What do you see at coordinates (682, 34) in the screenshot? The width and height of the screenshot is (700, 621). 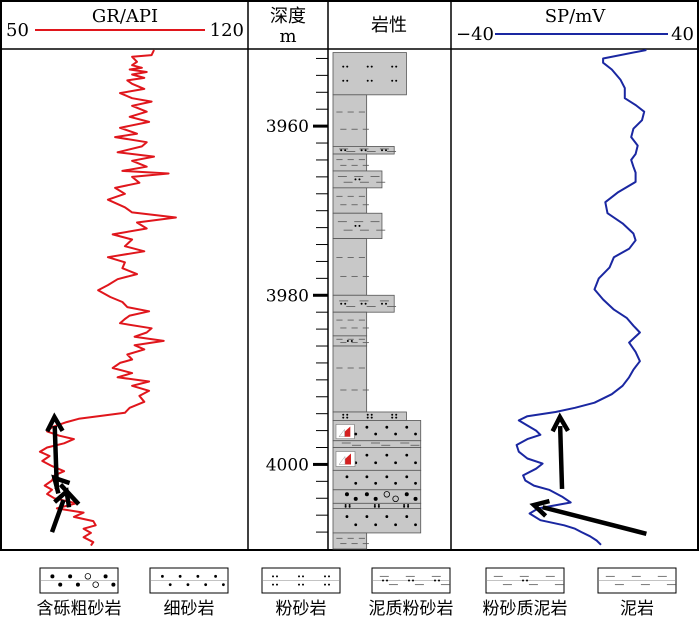 I see `sp-scale-max: 40` at bounding box center [682, 34].